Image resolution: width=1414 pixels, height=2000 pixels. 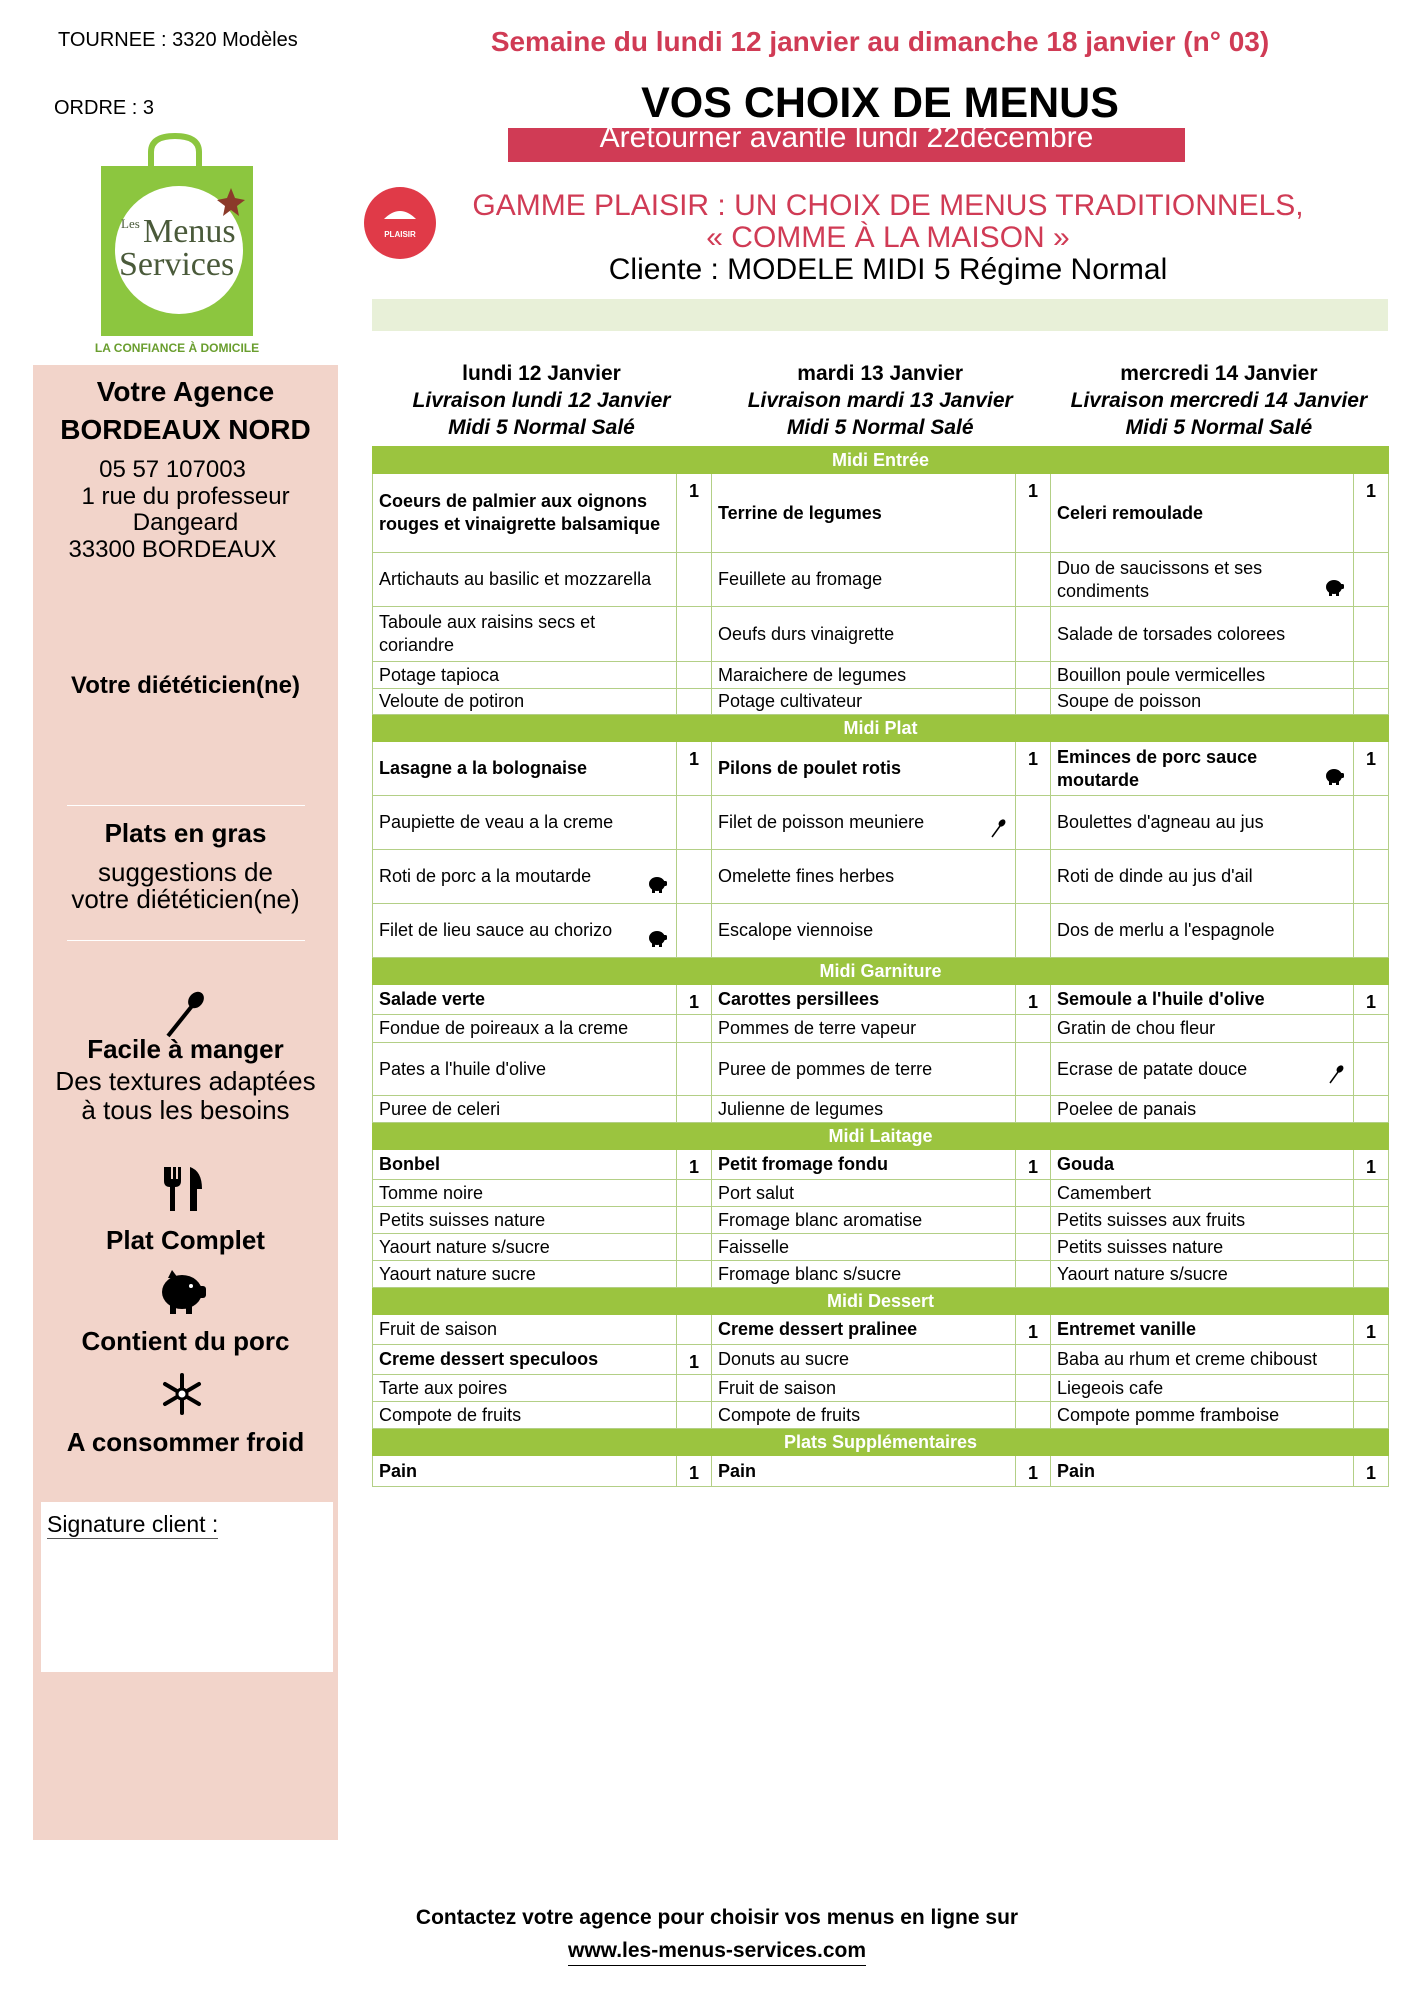 I want to click on dish-cell: Artichauts au basilic et mozzarella, so click(x=524, y=579).